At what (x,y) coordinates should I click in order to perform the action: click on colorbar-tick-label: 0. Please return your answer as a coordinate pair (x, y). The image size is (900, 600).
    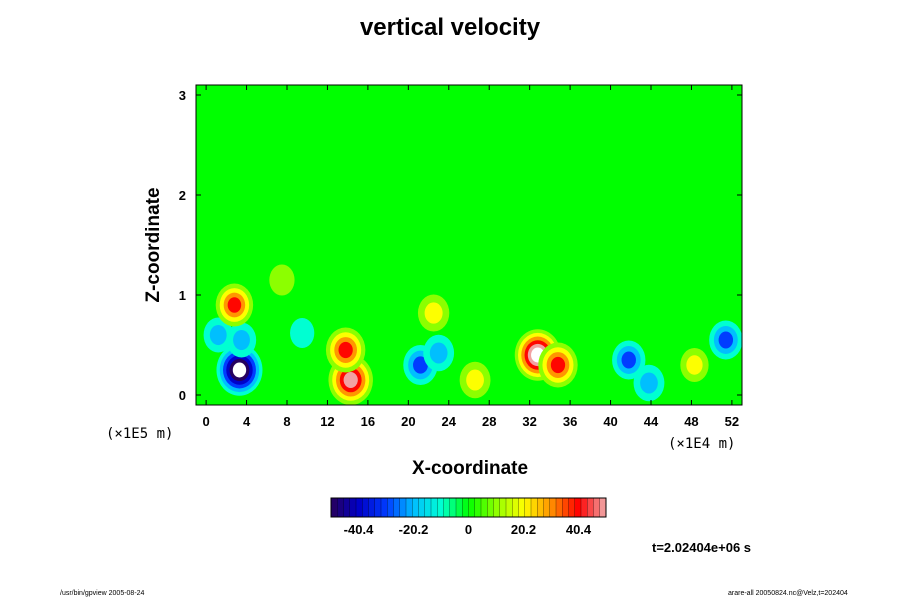
    Looking at the image, I should click on (468, 529).